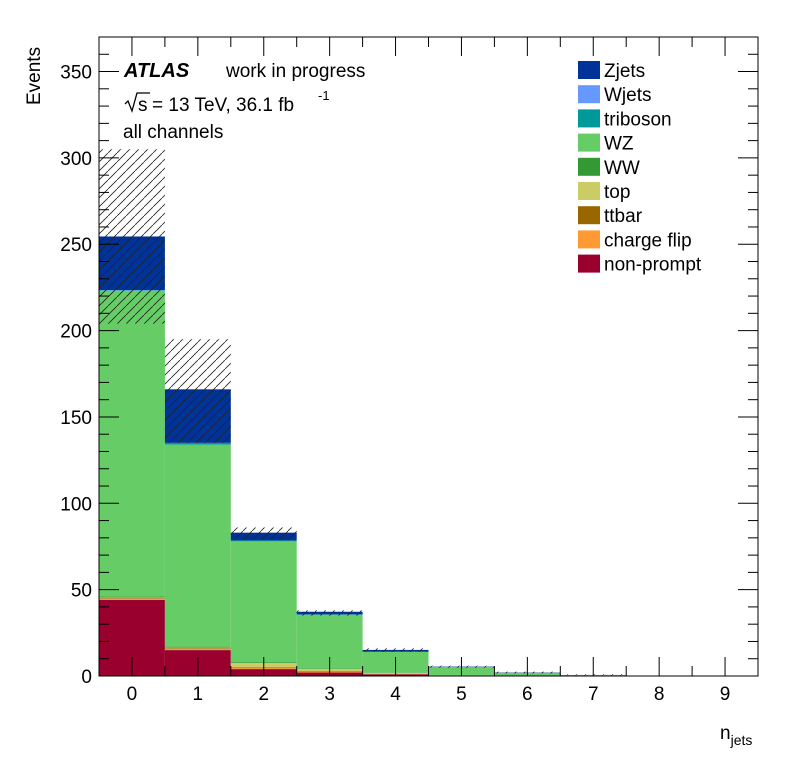 This screenshot has width=796, height=772. What do you see at coordinates (76, 375) in the screenshot?
I see `y-tick-labels: 0 50 100 150 200 250 300 350` at bounding box center [76, 375].